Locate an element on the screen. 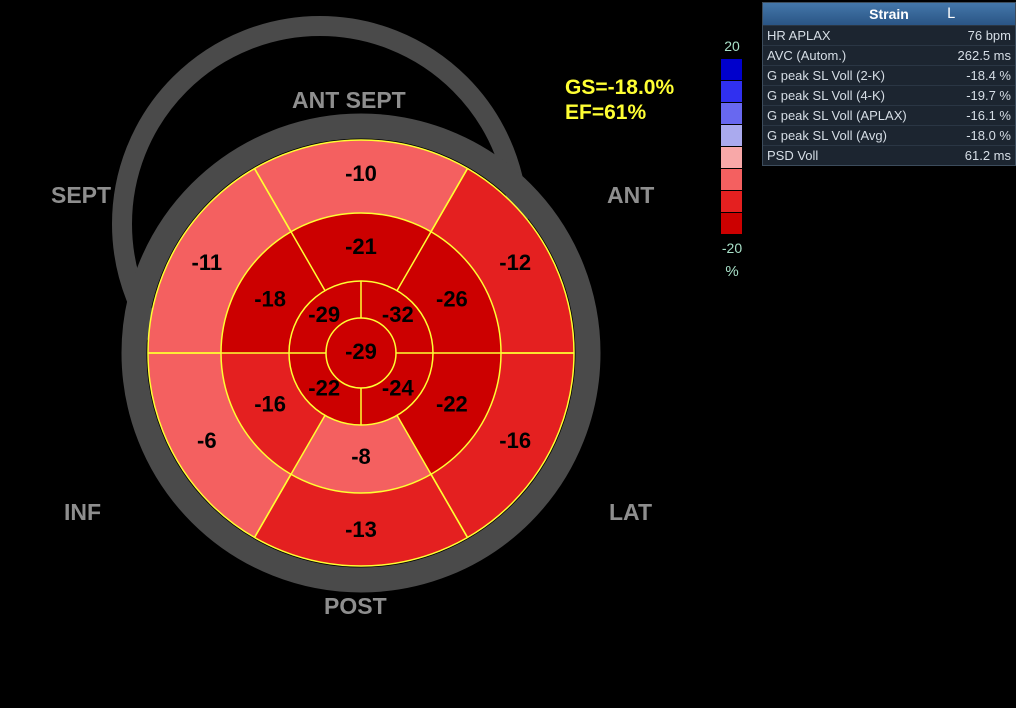  panel-row-label: HR APLAX is located at coordinates (799, 35).